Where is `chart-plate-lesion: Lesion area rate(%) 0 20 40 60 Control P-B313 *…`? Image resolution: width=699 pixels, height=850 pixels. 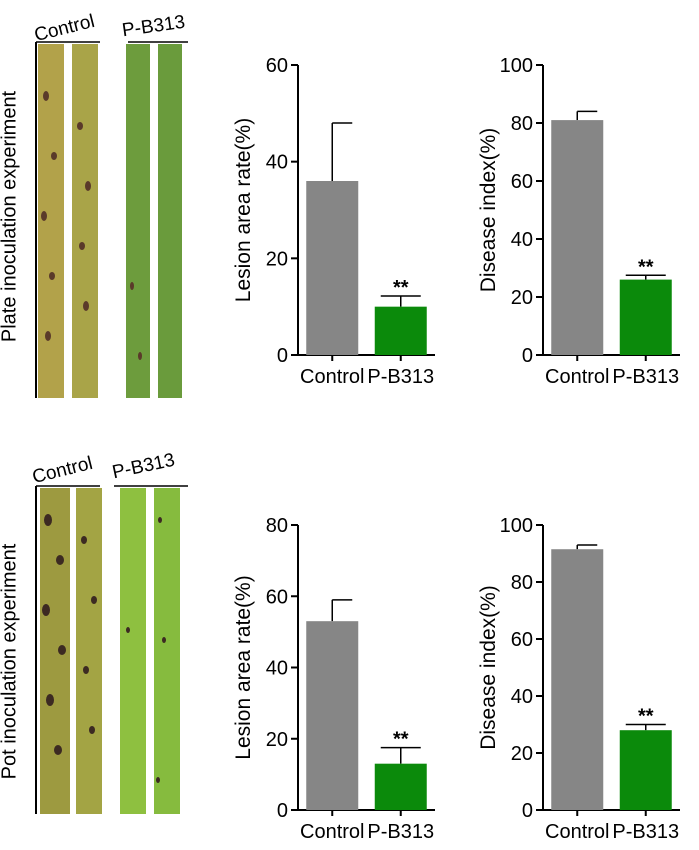
chart-plate-lesion: Lesion area rate(%) 0 20 40 60 Control P-B313 *… is located at coordinates (333, 221).